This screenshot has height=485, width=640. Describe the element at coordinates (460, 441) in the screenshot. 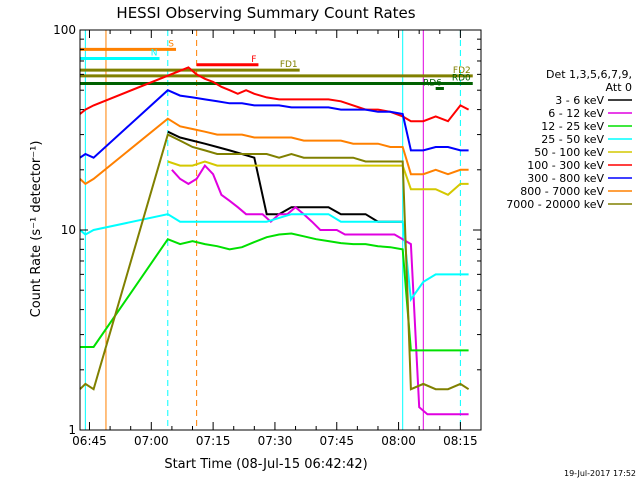

I see `x-tick-label: 08:15` at that location.